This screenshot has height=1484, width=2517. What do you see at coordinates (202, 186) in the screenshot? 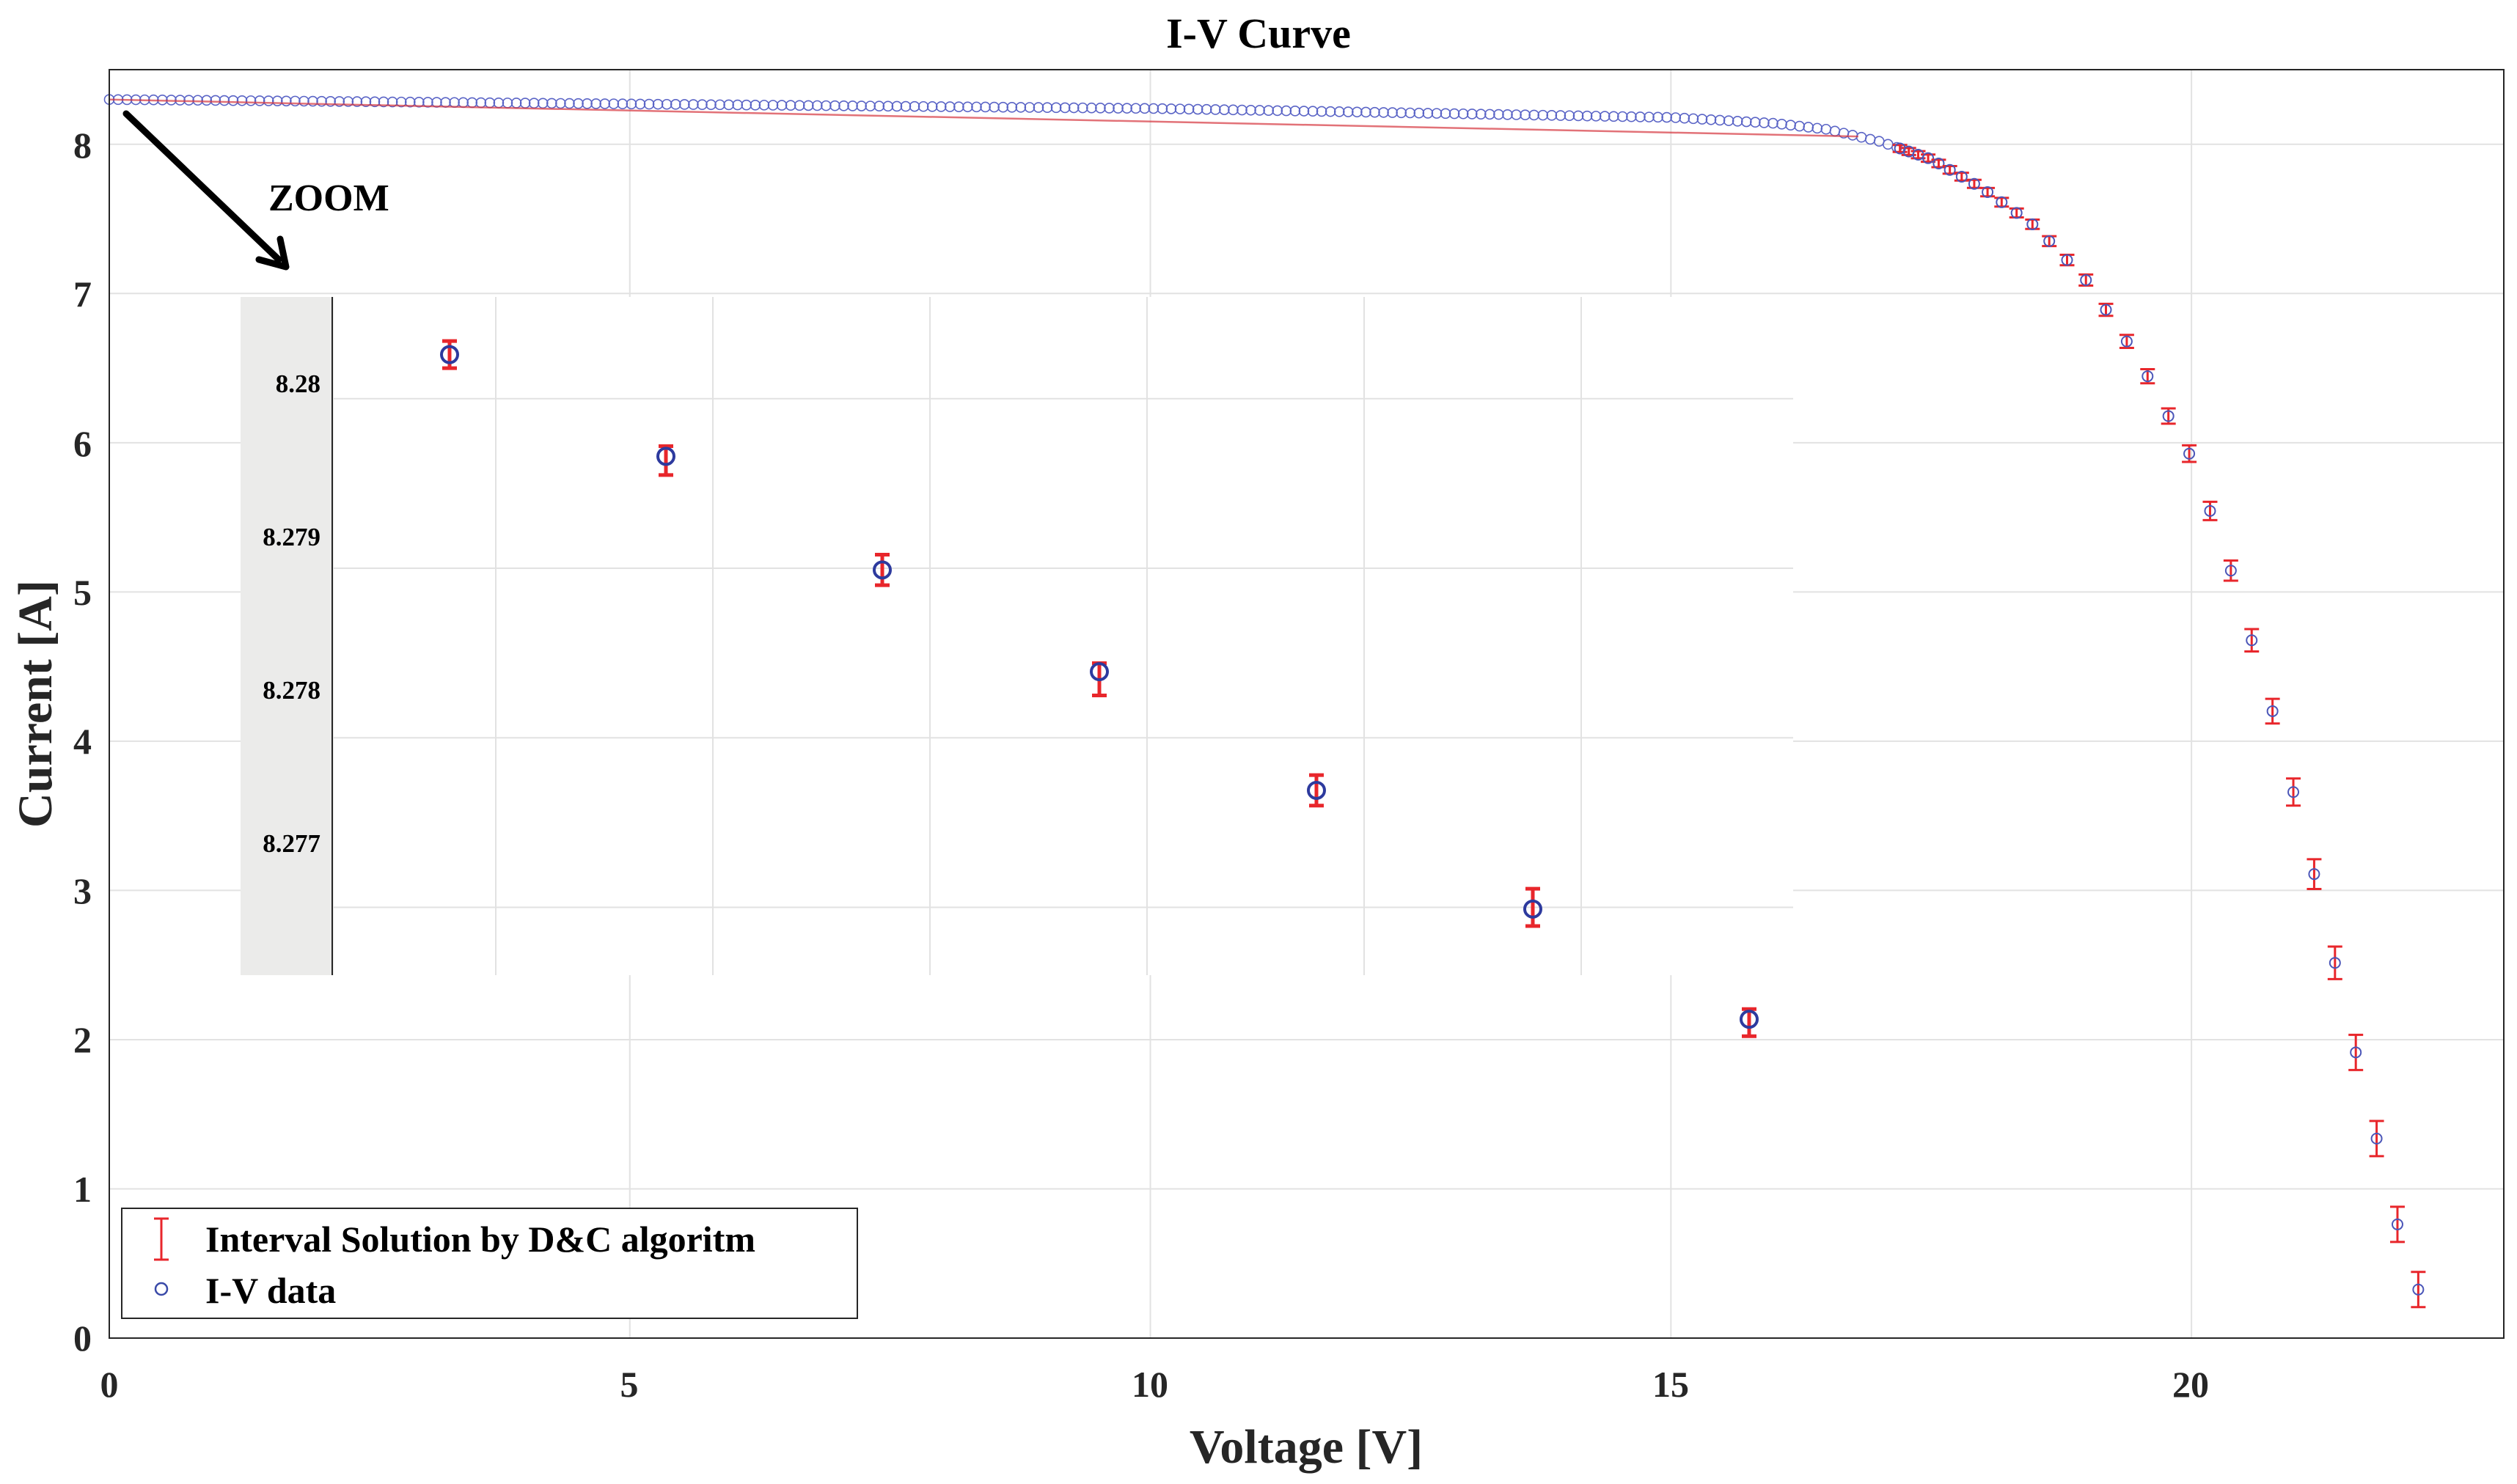
I see `zoom-arrow-shaft` at bounding box center [202, 186].